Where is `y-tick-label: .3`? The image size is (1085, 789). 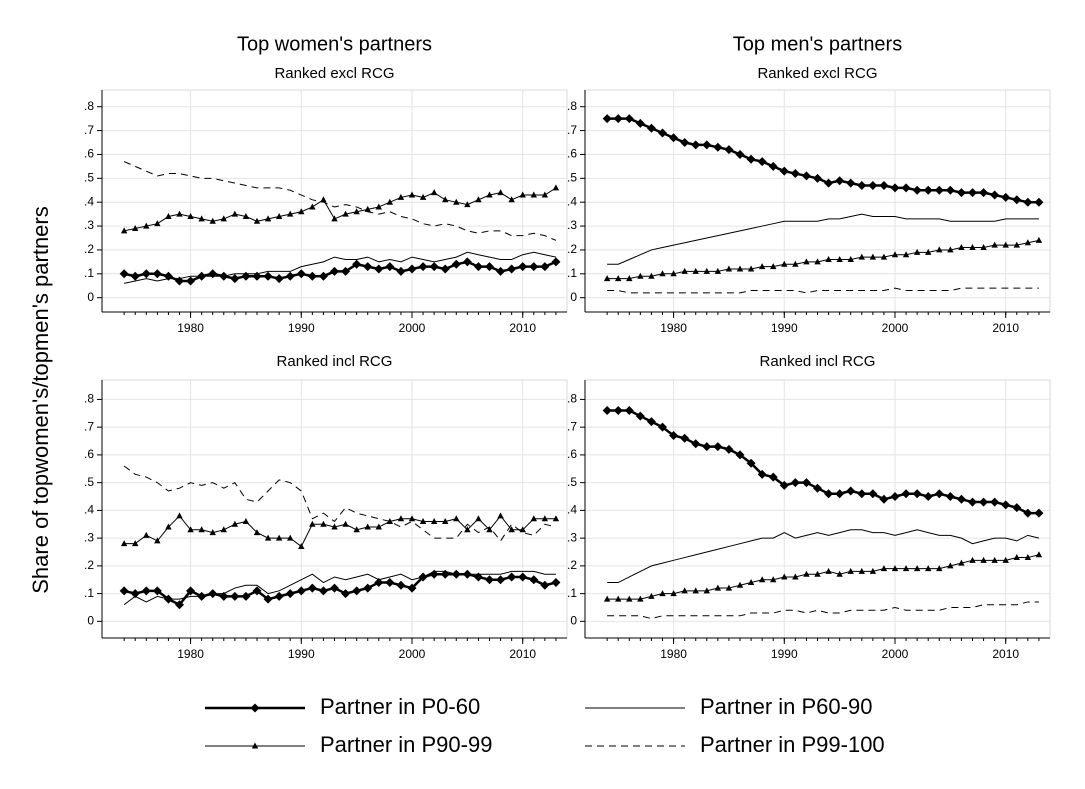 y-tick-label: .3 is located at coordinates (89, 225).